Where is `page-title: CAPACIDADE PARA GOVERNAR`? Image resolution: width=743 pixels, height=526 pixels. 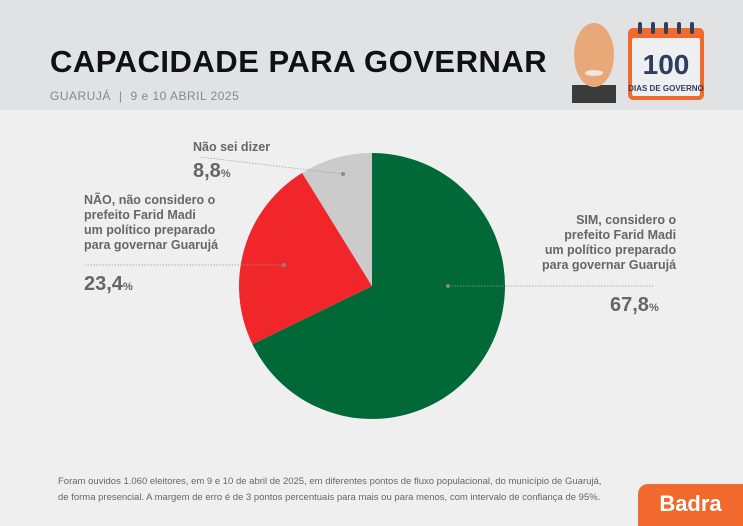 page-title: CAPACIDADE PARA GOVERNAR is located at coordinates (299, 61).